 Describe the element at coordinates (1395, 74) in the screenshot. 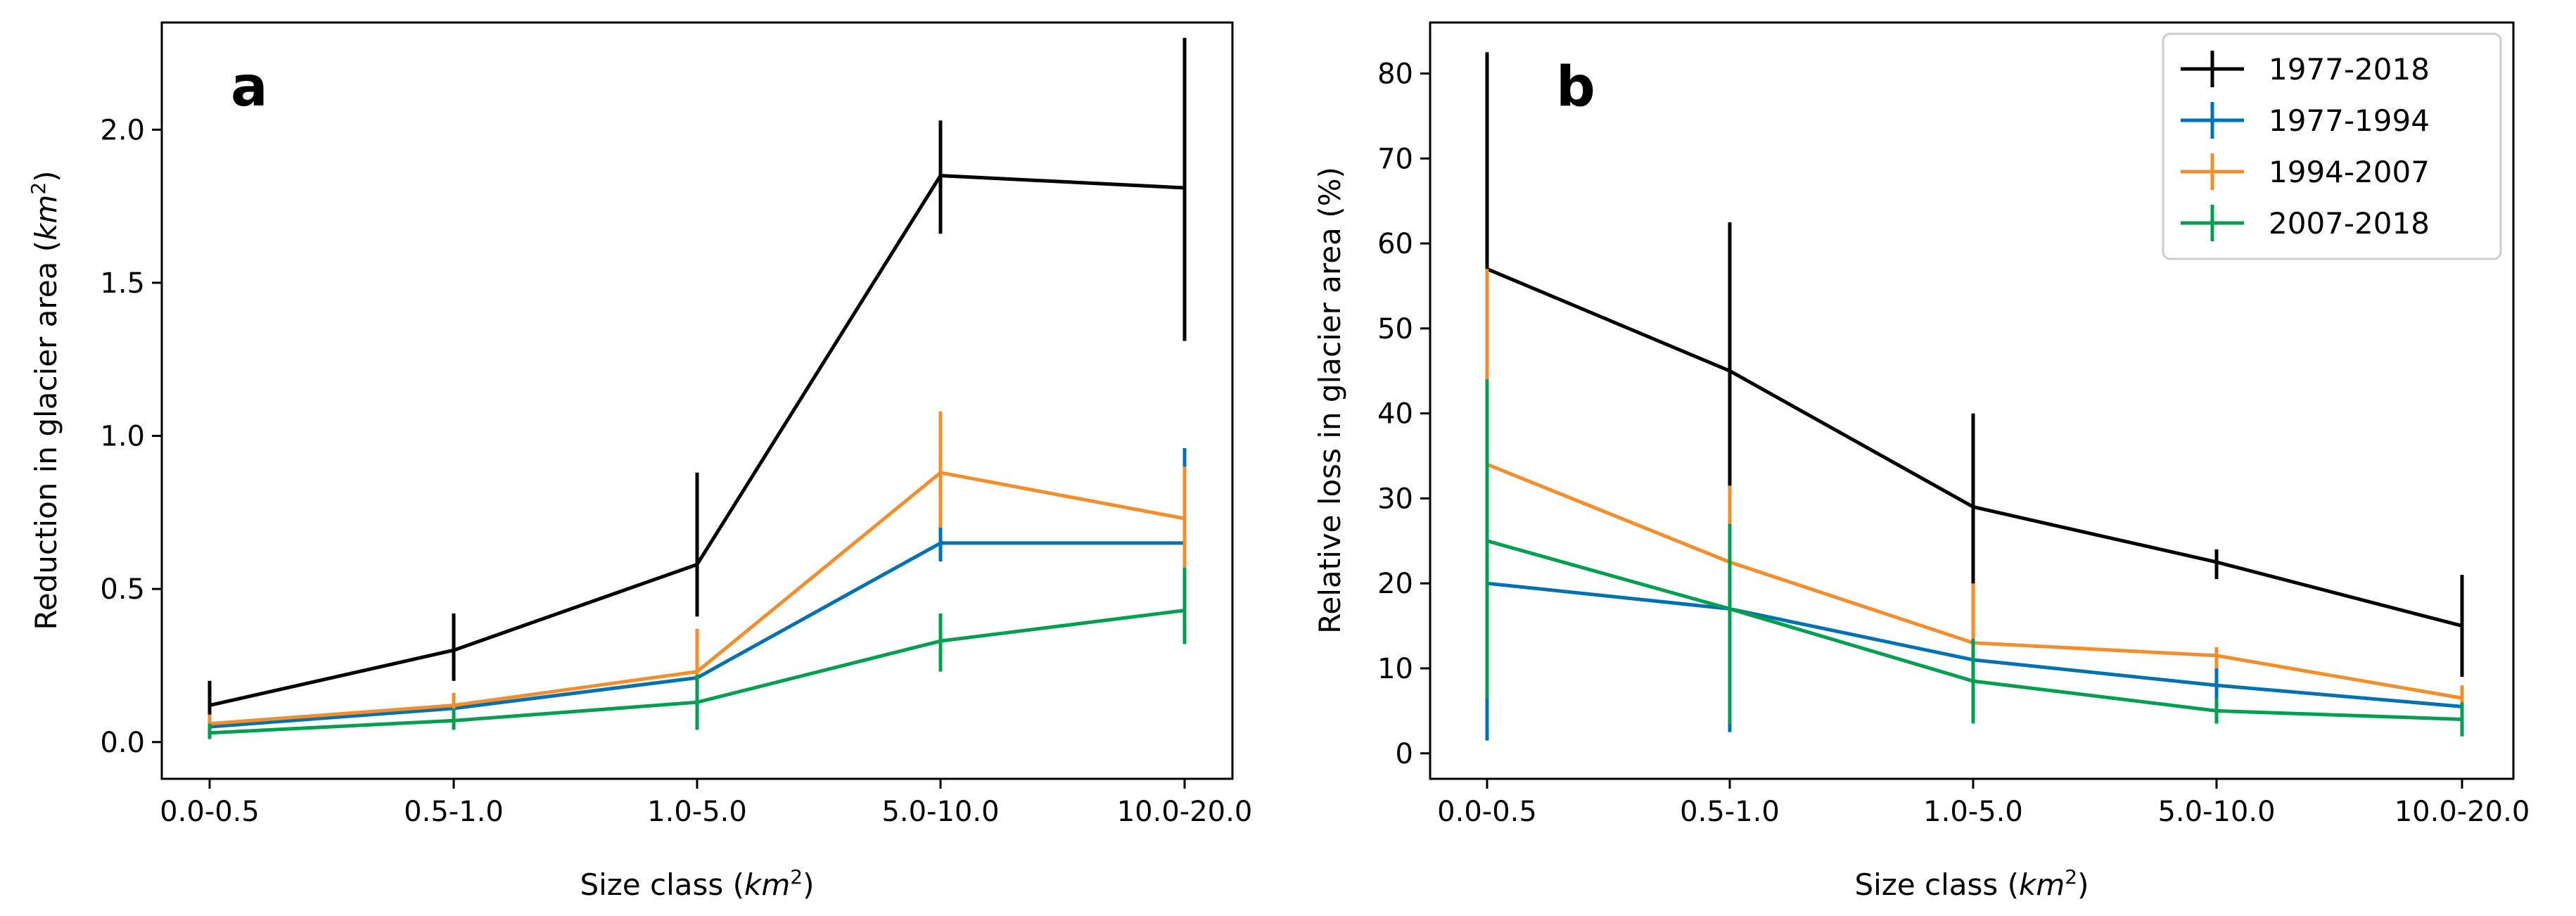

I see `panel-b-ytick-label: 80` at that location.